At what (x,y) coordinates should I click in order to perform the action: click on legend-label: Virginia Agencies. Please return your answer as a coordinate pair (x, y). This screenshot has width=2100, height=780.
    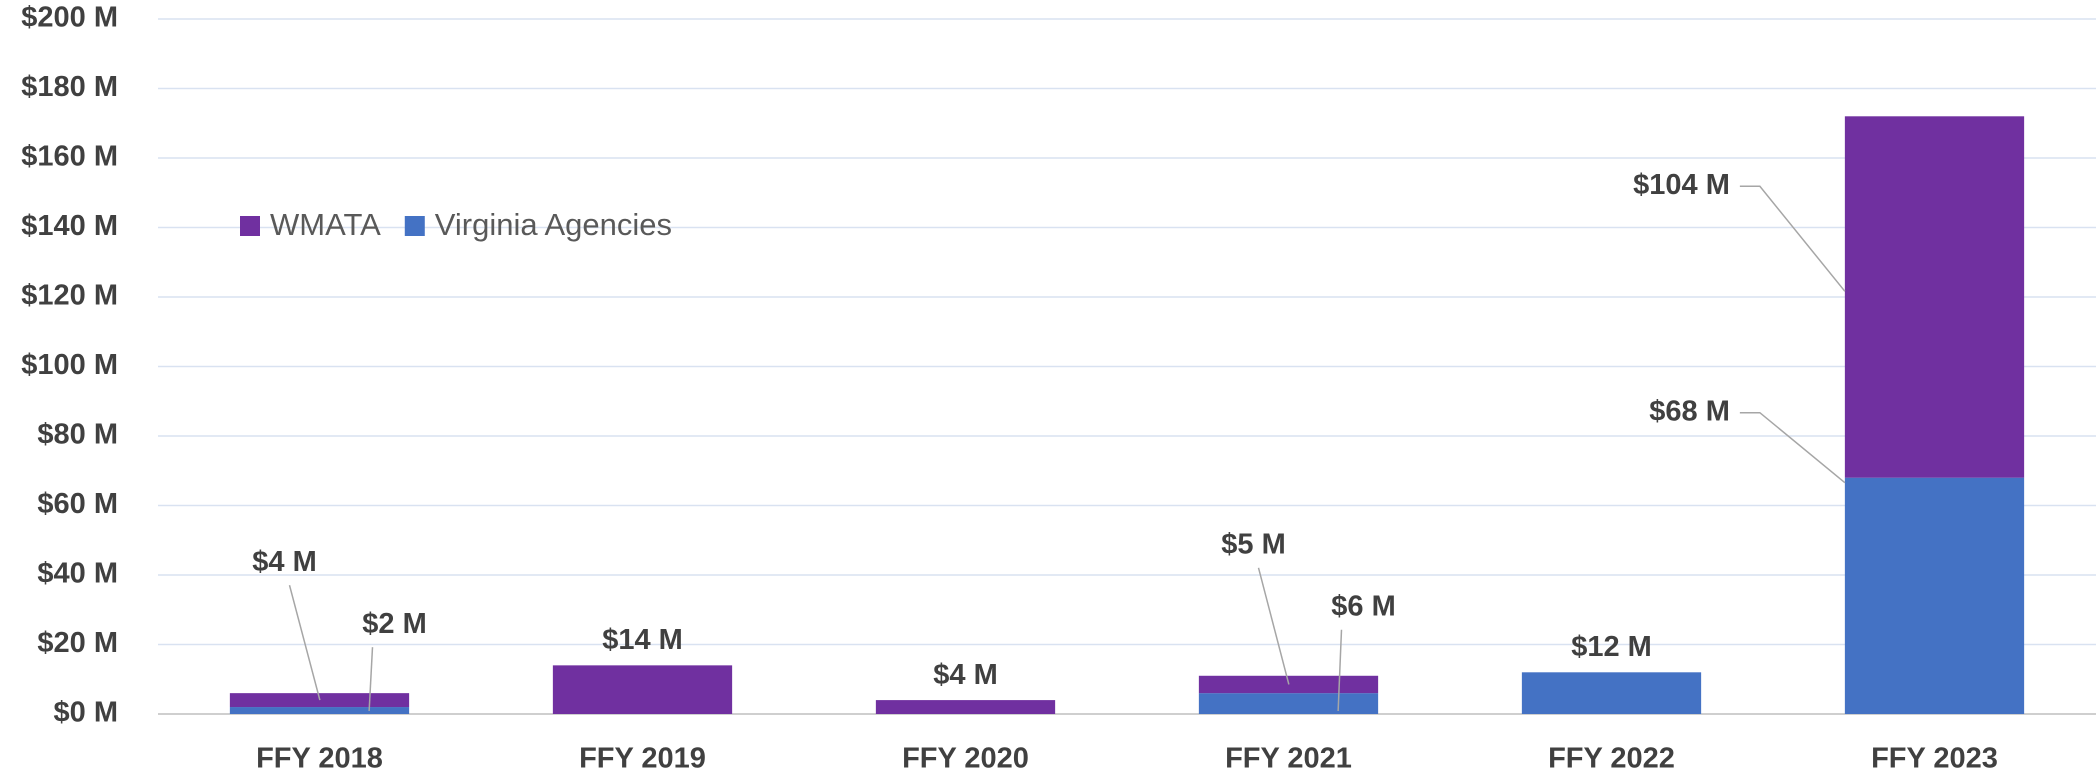
    Looking at the image, I should click on (553, 224).